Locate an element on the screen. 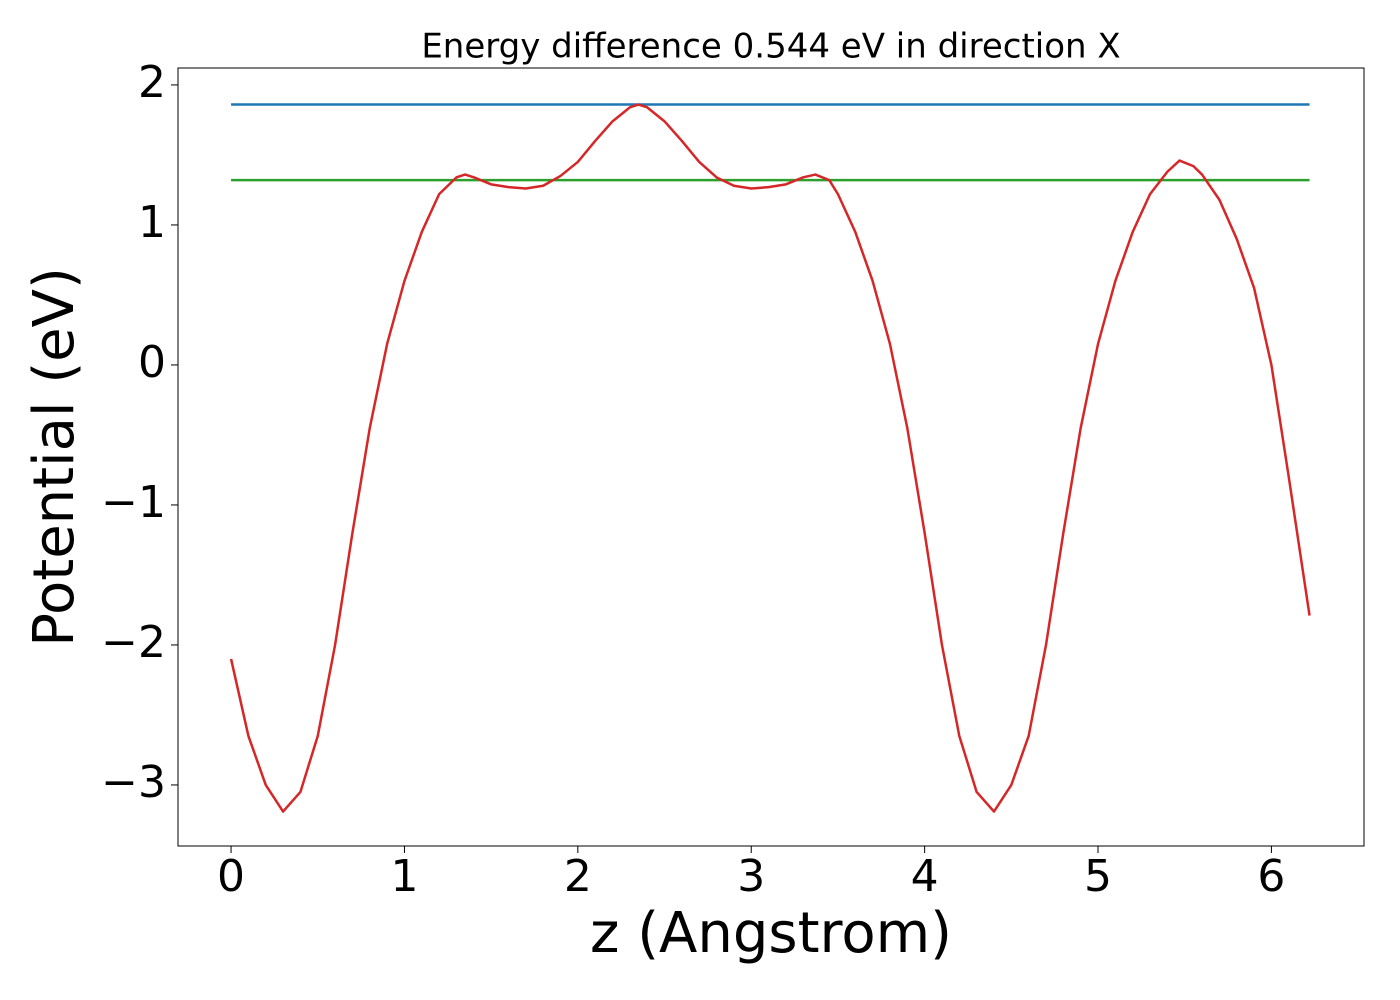  y-tick-label: −2 is located at coordinates (133, 642).